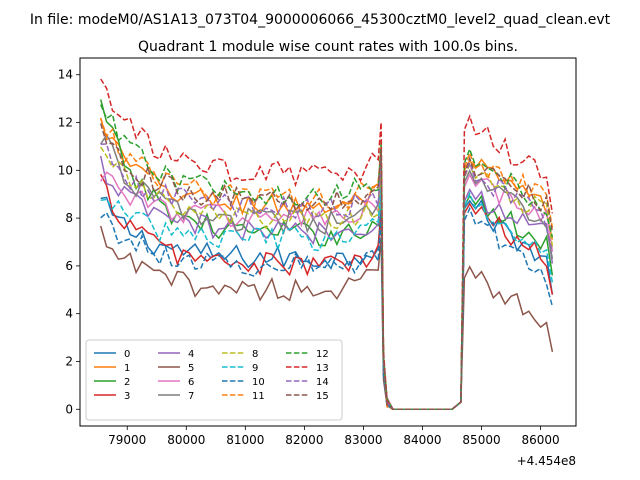 This screenshot has height=480, width=640. What do you see at coordinates (255, 368) in the screenshot?
I see `legend-label-9: 9` at bounding box center [255, 368].